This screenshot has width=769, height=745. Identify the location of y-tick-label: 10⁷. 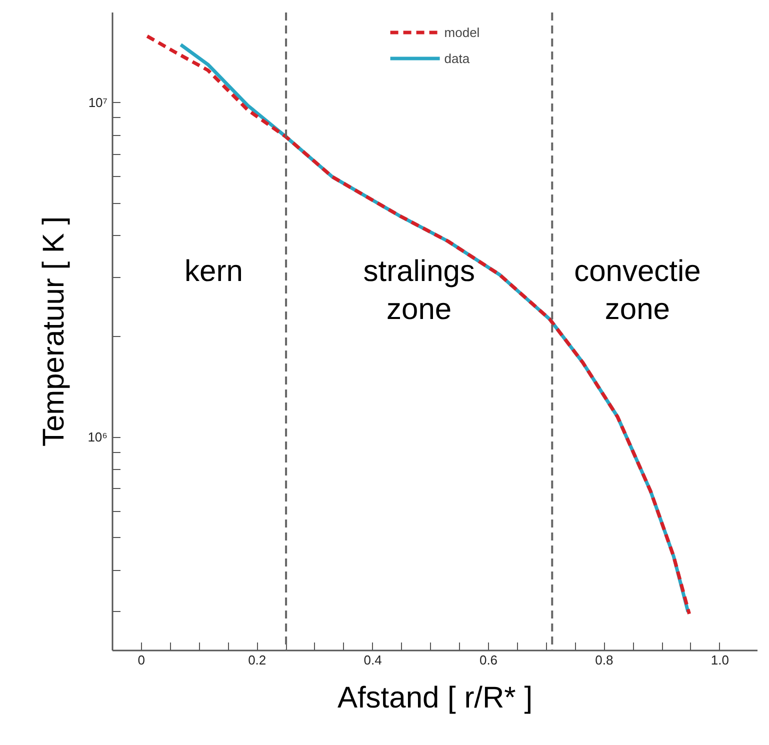
(98, 102).